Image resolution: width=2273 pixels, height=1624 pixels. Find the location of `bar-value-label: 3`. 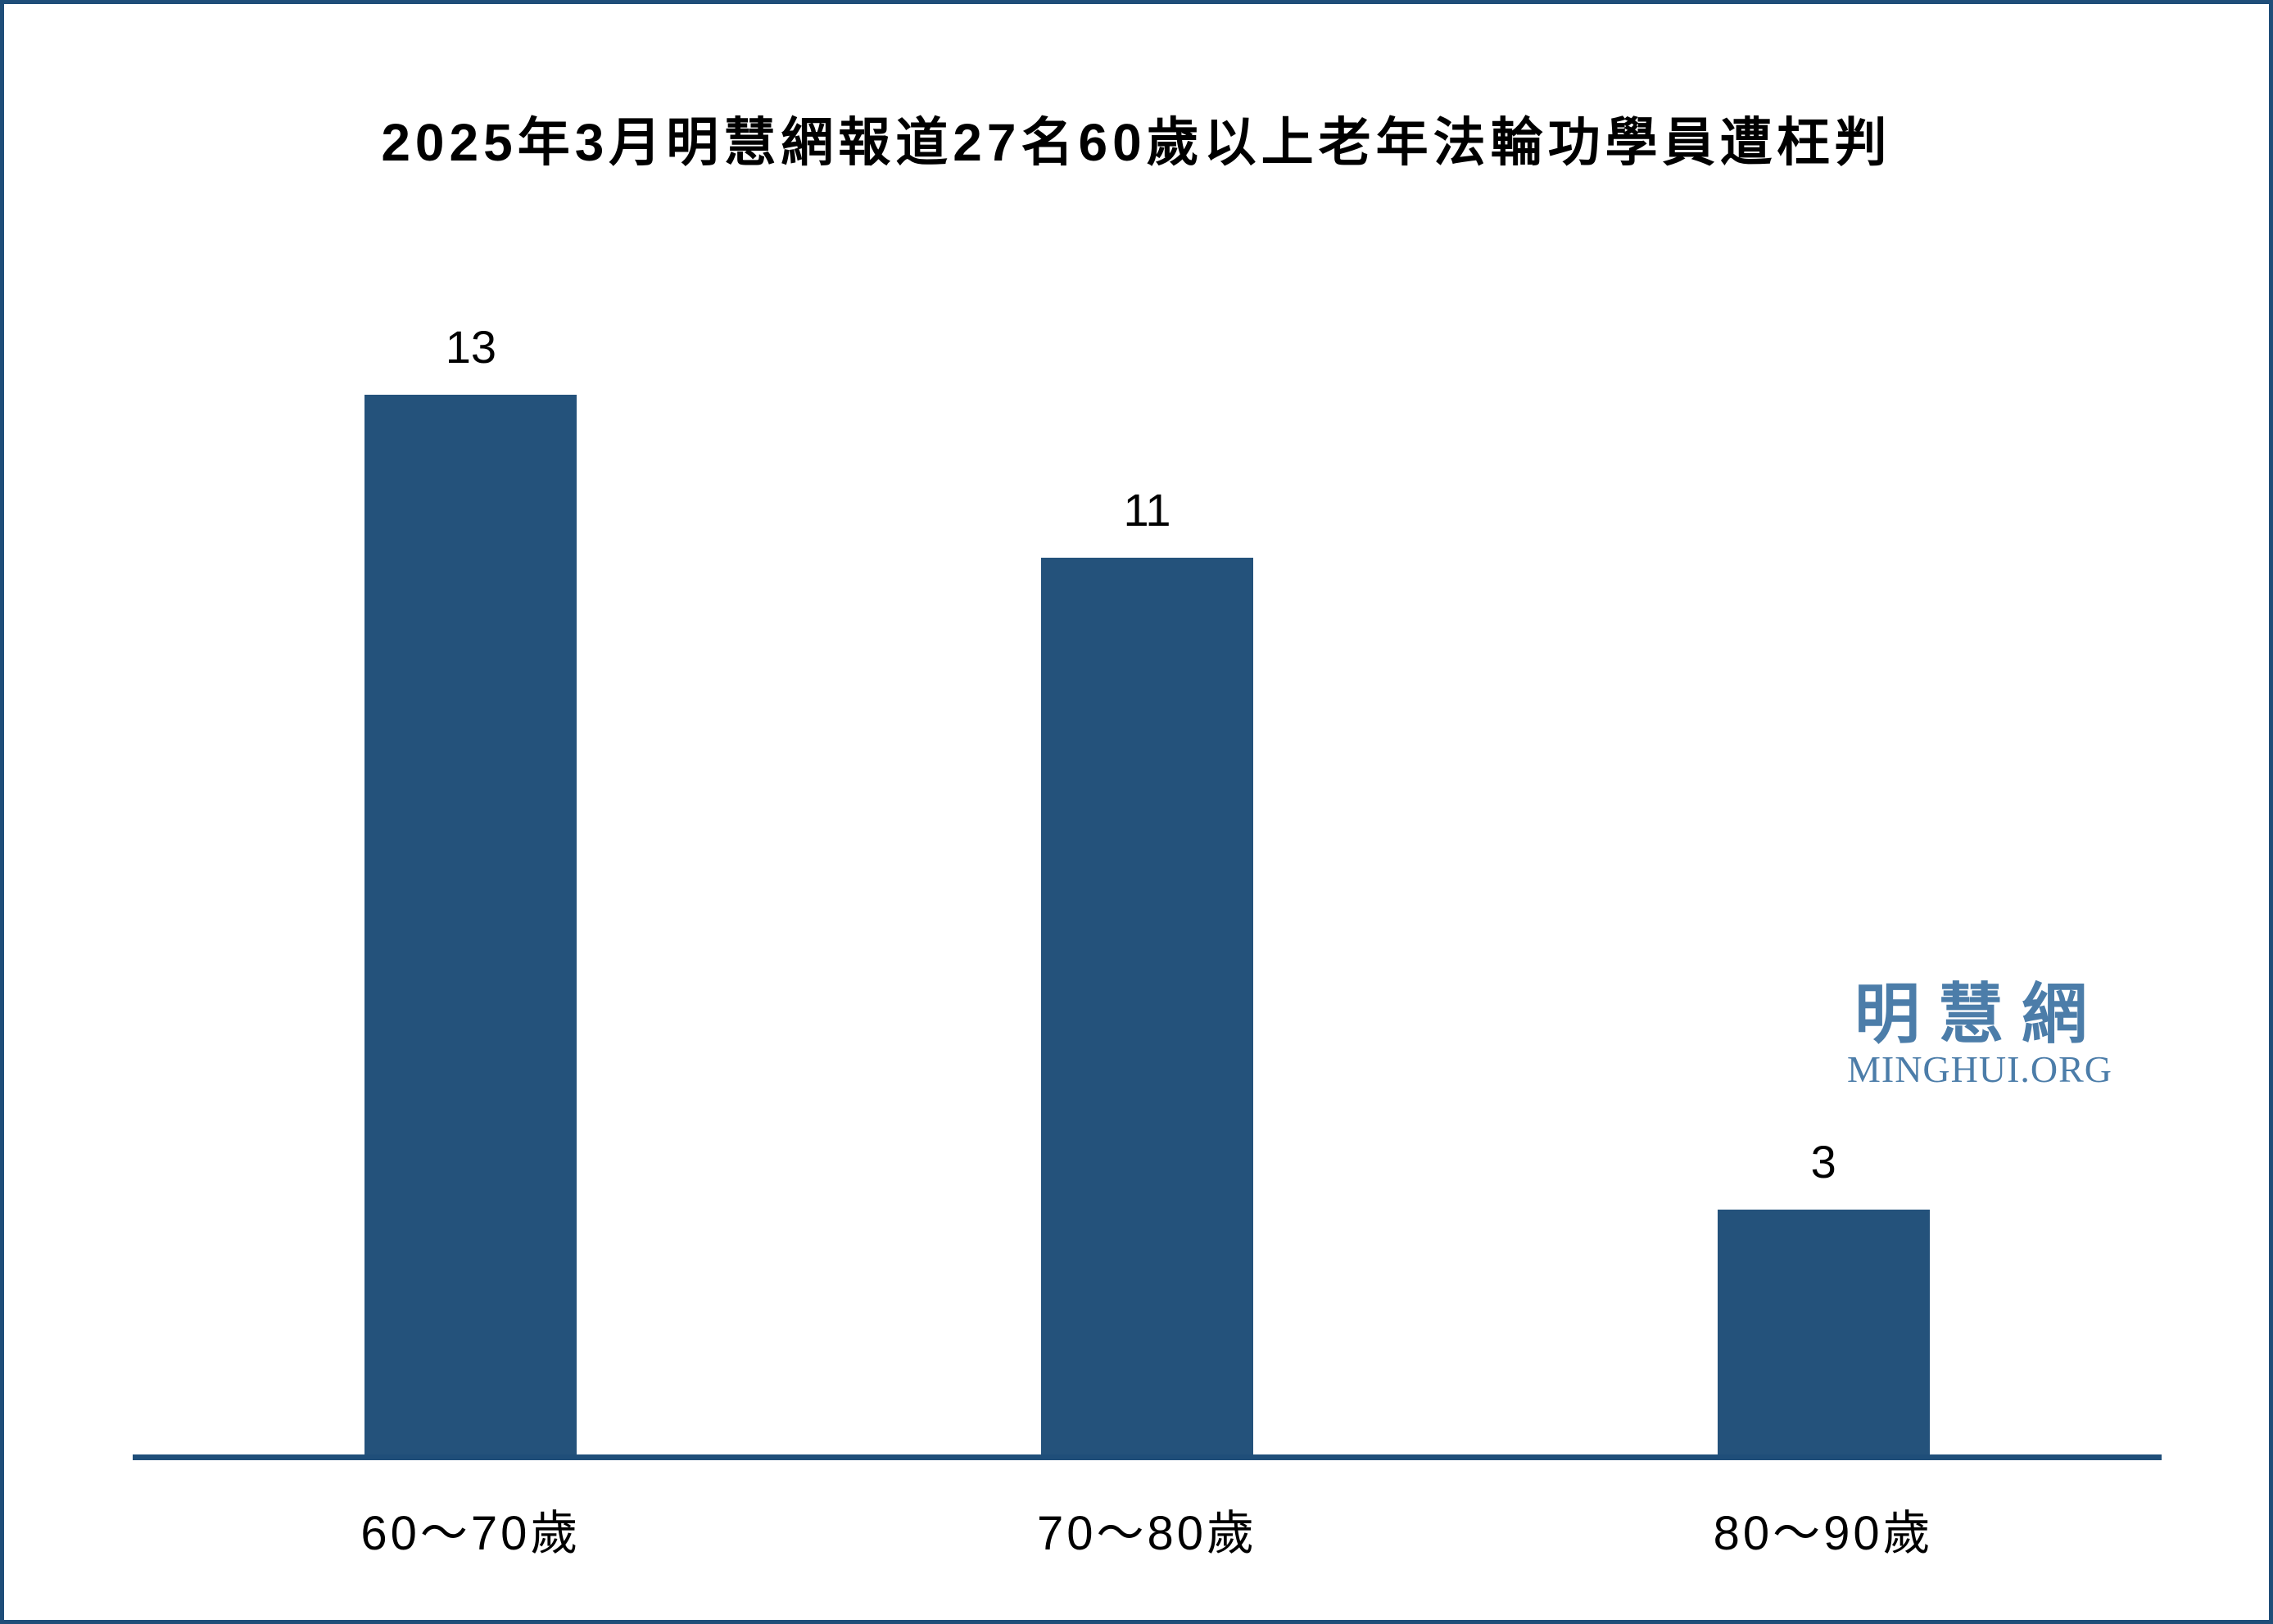

bar-value-label: 3 is located at coordinates (1823, 1161).